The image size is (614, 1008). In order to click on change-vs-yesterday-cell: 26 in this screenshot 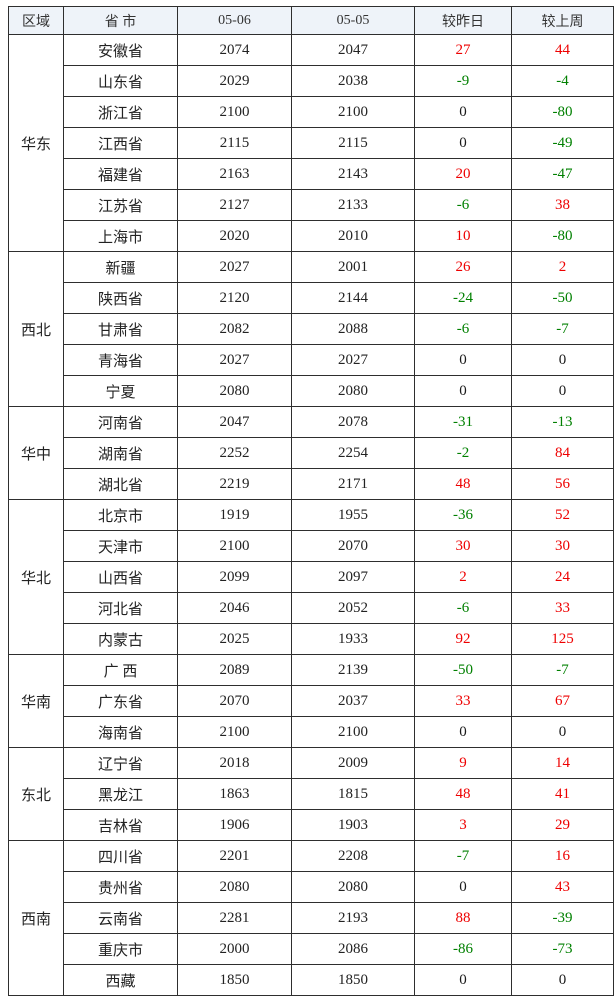, I will do `click(463, 267)`.